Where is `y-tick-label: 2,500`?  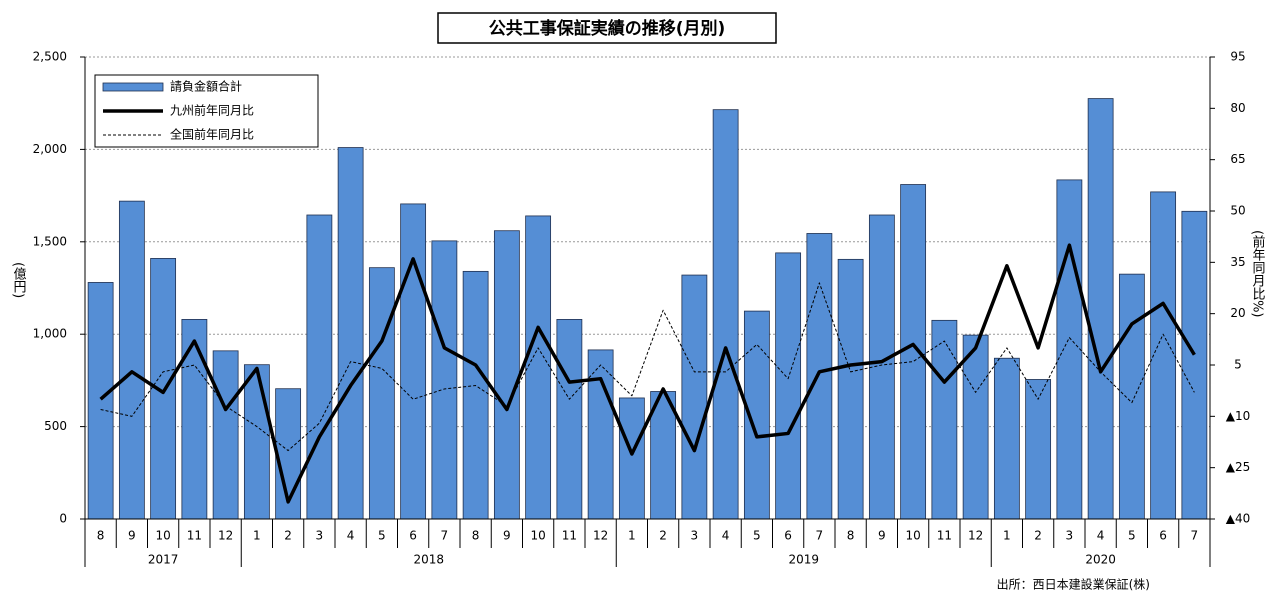 y-tick-label: 2,500 is located at coordinates (50, 57).